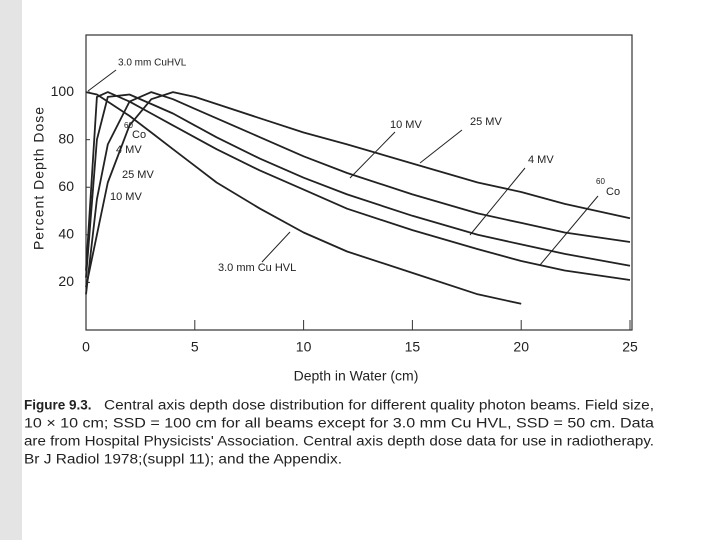  What do you see at coordinates (138, 175) in the screenshot?
I see `annotation: 25 MV` at bounding box center [138, 175].